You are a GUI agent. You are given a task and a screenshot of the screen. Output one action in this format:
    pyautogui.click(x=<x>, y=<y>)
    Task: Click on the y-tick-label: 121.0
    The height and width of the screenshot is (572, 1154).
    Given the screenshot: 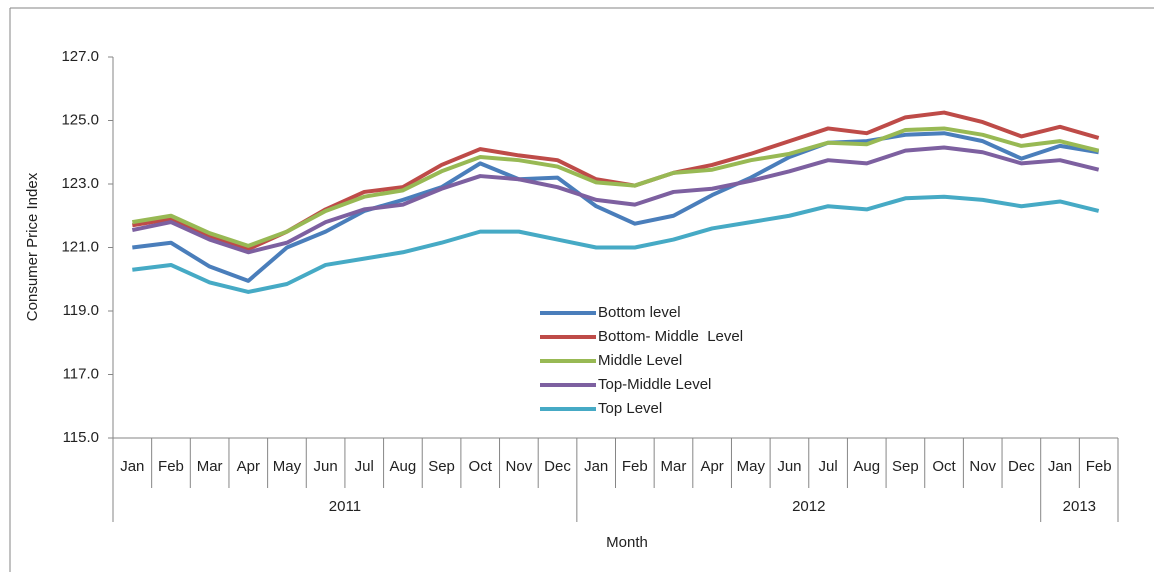 What is the action you would take?
    pyautogui.click(x=80, y=246)
    